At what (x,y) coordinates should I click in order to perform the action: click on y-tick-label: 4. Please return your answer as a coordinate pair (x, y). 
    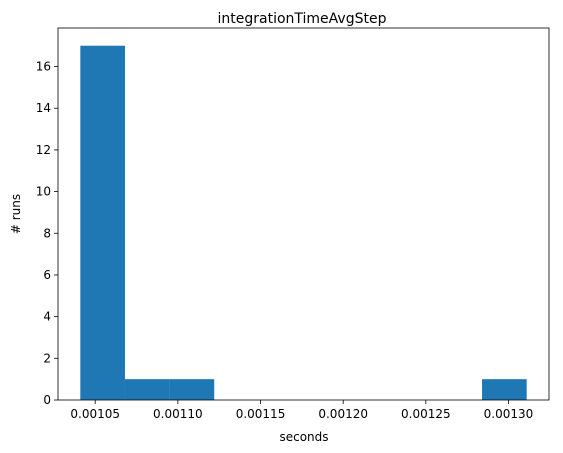
    Looking at the image, I should click on (47, 317).